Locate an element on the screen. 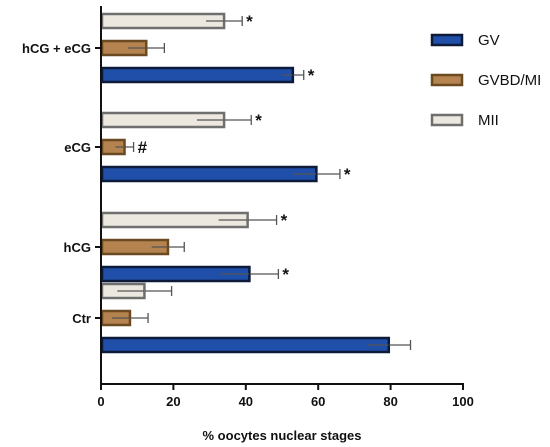 This screenshot has height=447, width=550. x-tick-label: 40 is located at coordinates (246, 401).